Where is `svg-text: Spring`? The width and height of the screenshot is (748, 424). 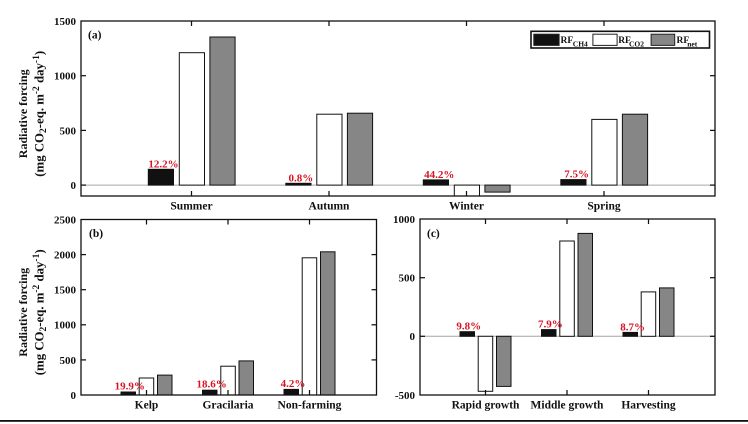 svg-text: Spring is located at coordinates (603, 207).